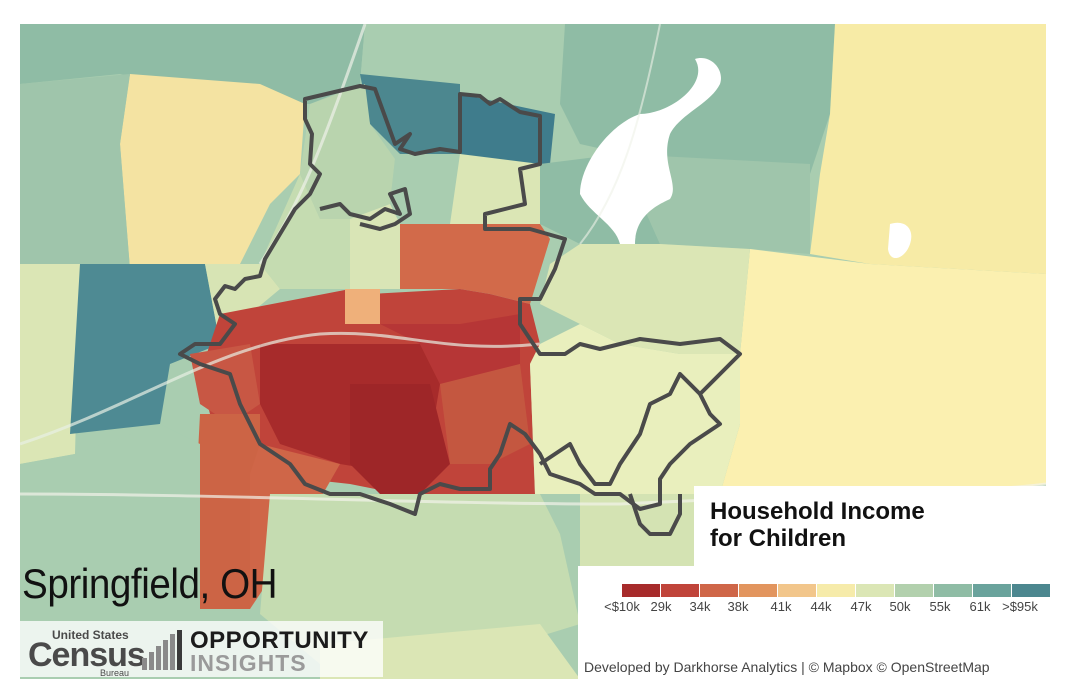  Describe the element at coordinates (900, 240) in the screenshot. I see `pond-shape` at that location.